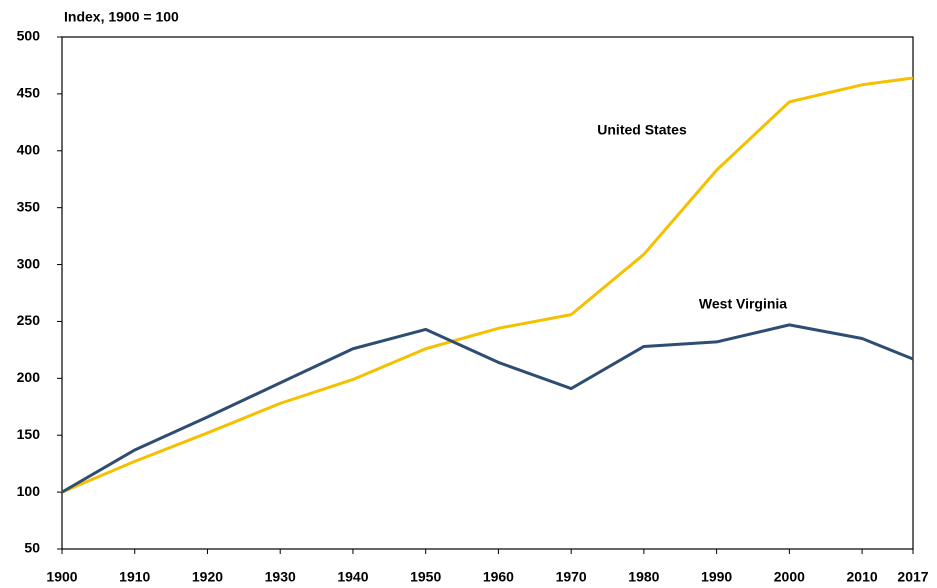  I want to click on y-tick-label: 300, so click(29, 263).